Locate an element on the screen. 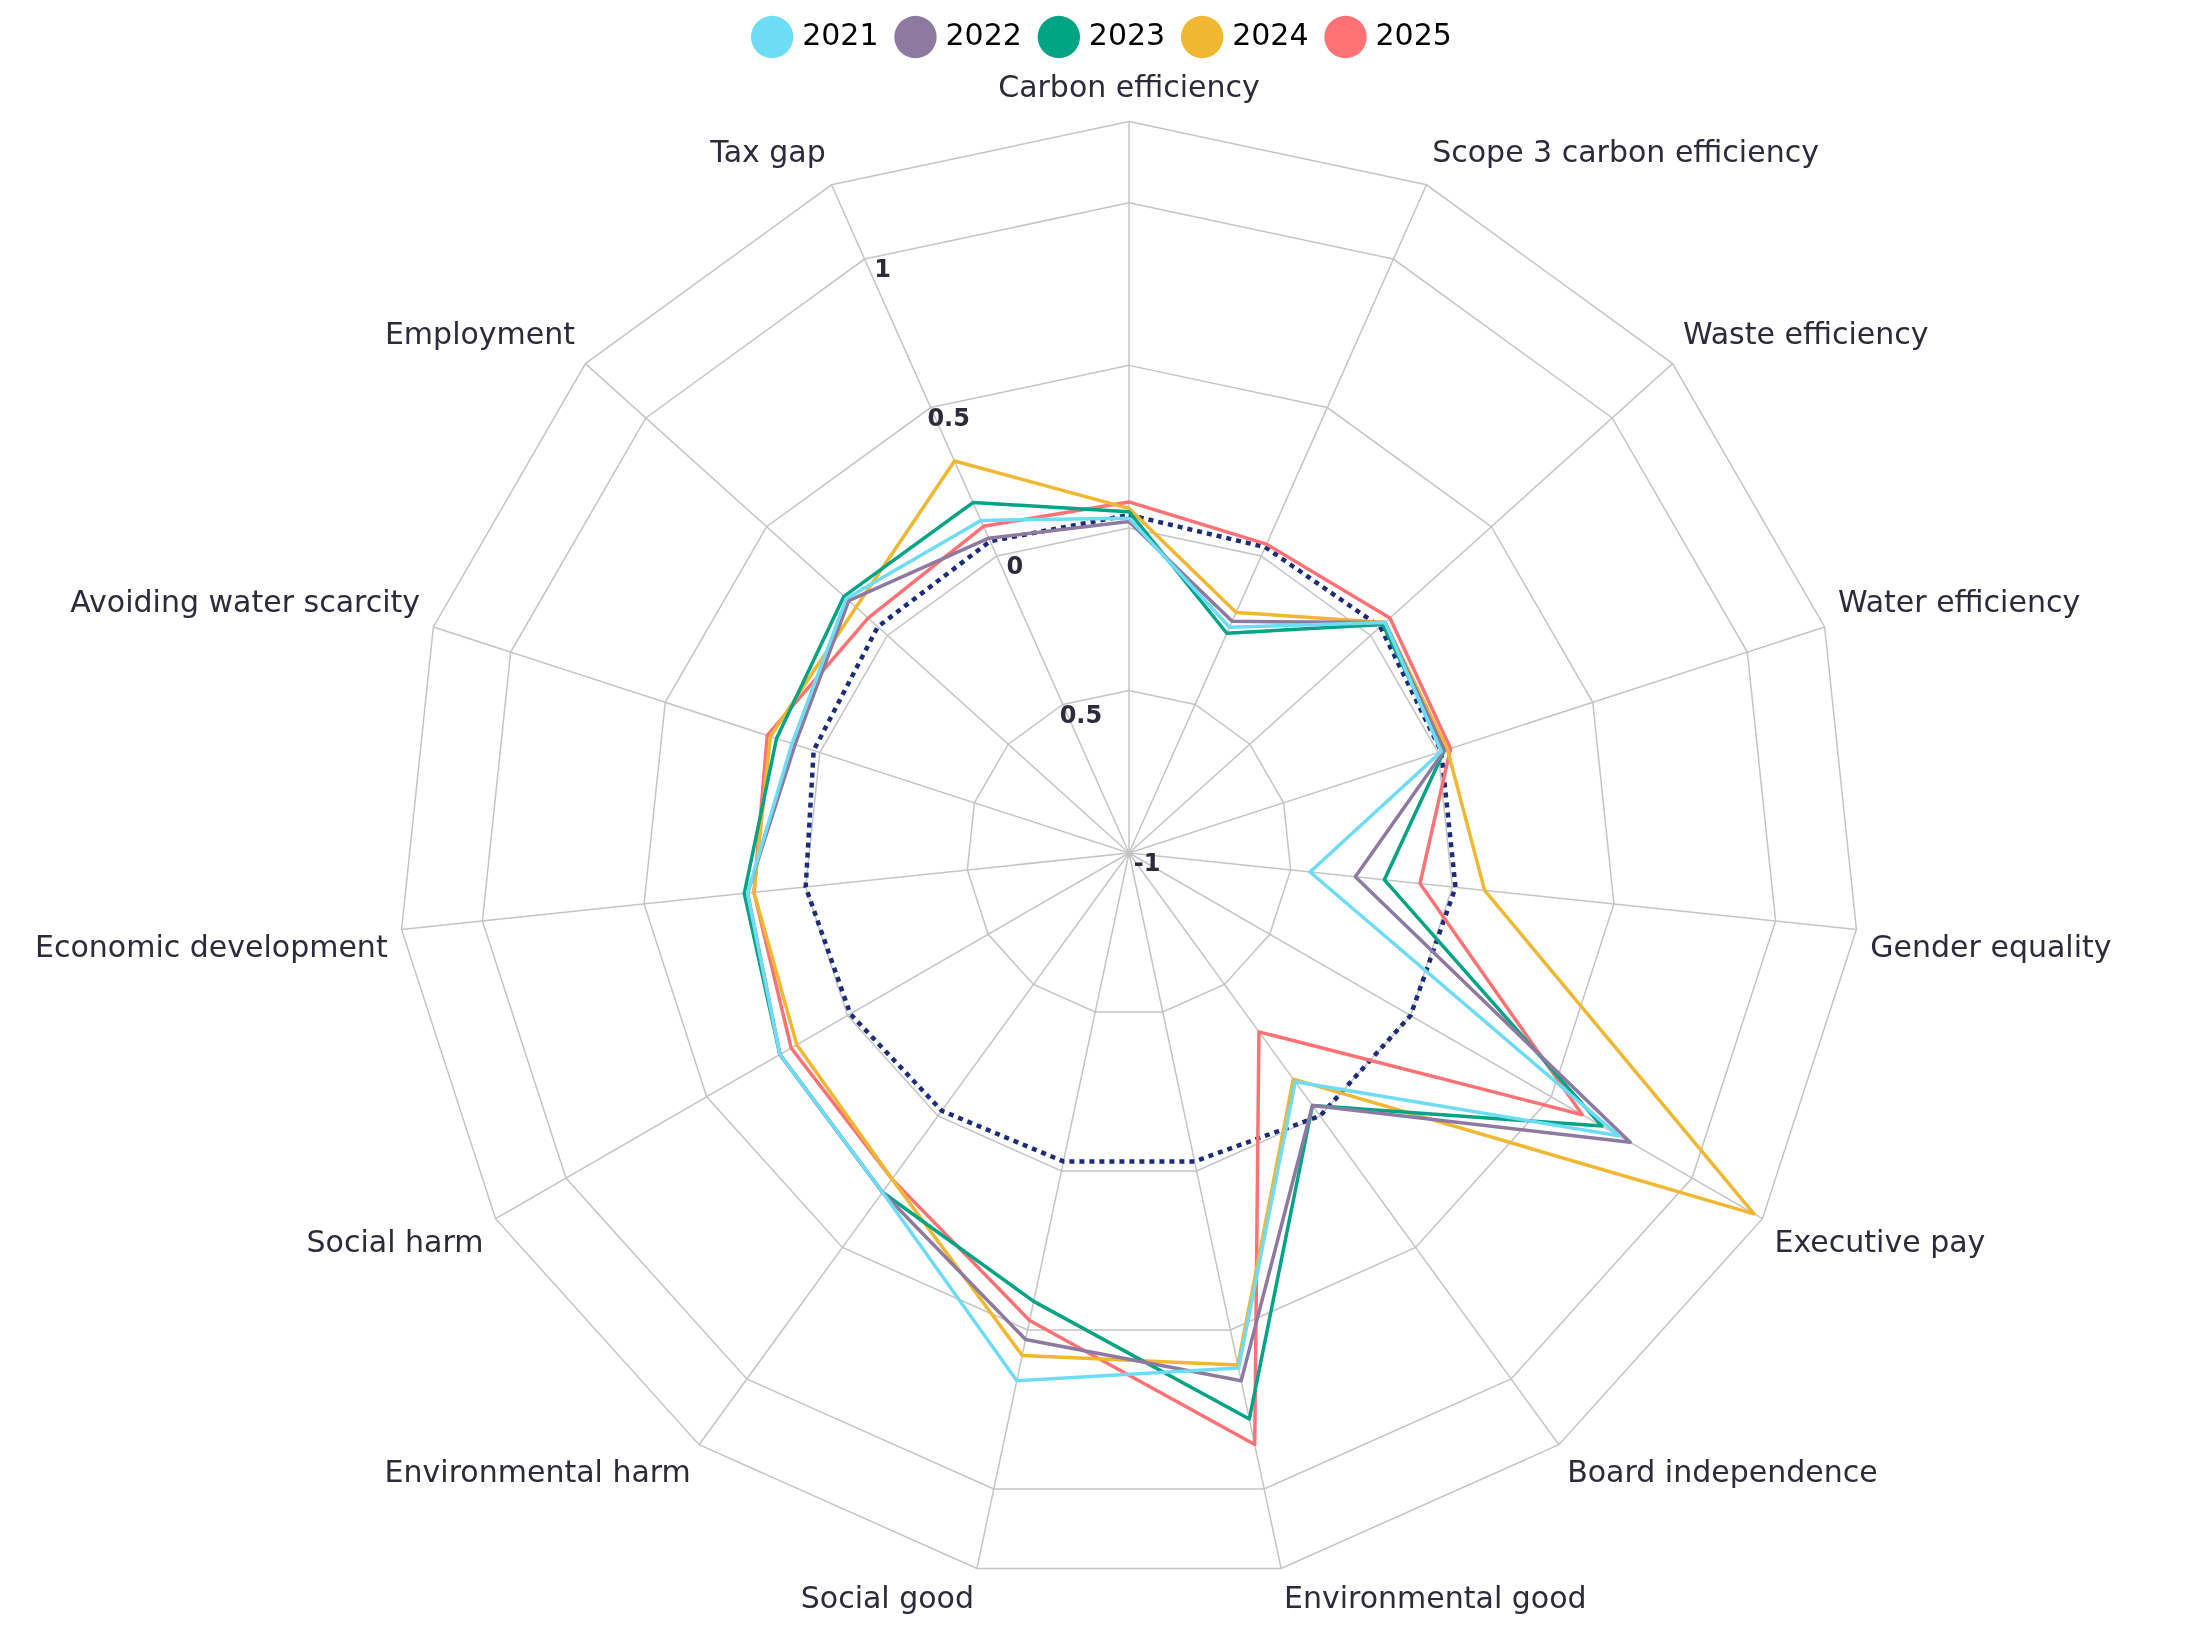 The width and height of the screenshot is (2209, 1638). legend-label: 2022 is located at coordinates (983, 34).